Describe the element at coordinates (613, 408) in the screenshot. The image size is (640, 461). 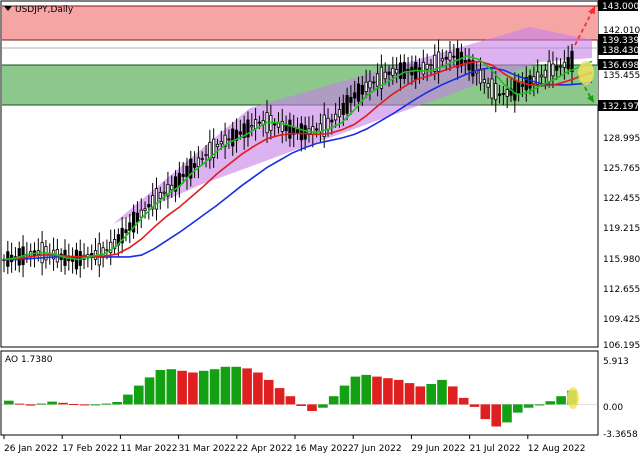
I see `oscillator-tick: 0.00` at that location.